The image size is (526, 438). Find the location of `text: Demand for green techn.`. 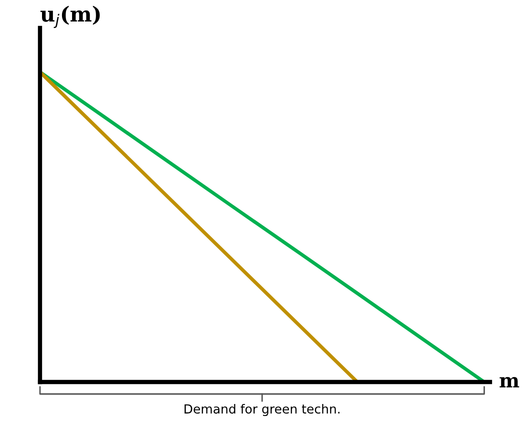

text: Demand for green techn. is located at coordinates (262, 410).